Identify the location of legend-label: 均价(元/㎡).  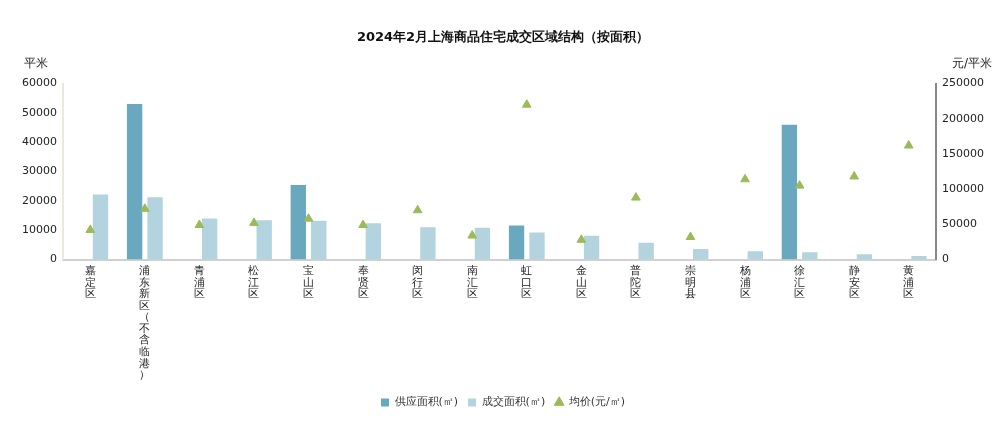
(596, 402).